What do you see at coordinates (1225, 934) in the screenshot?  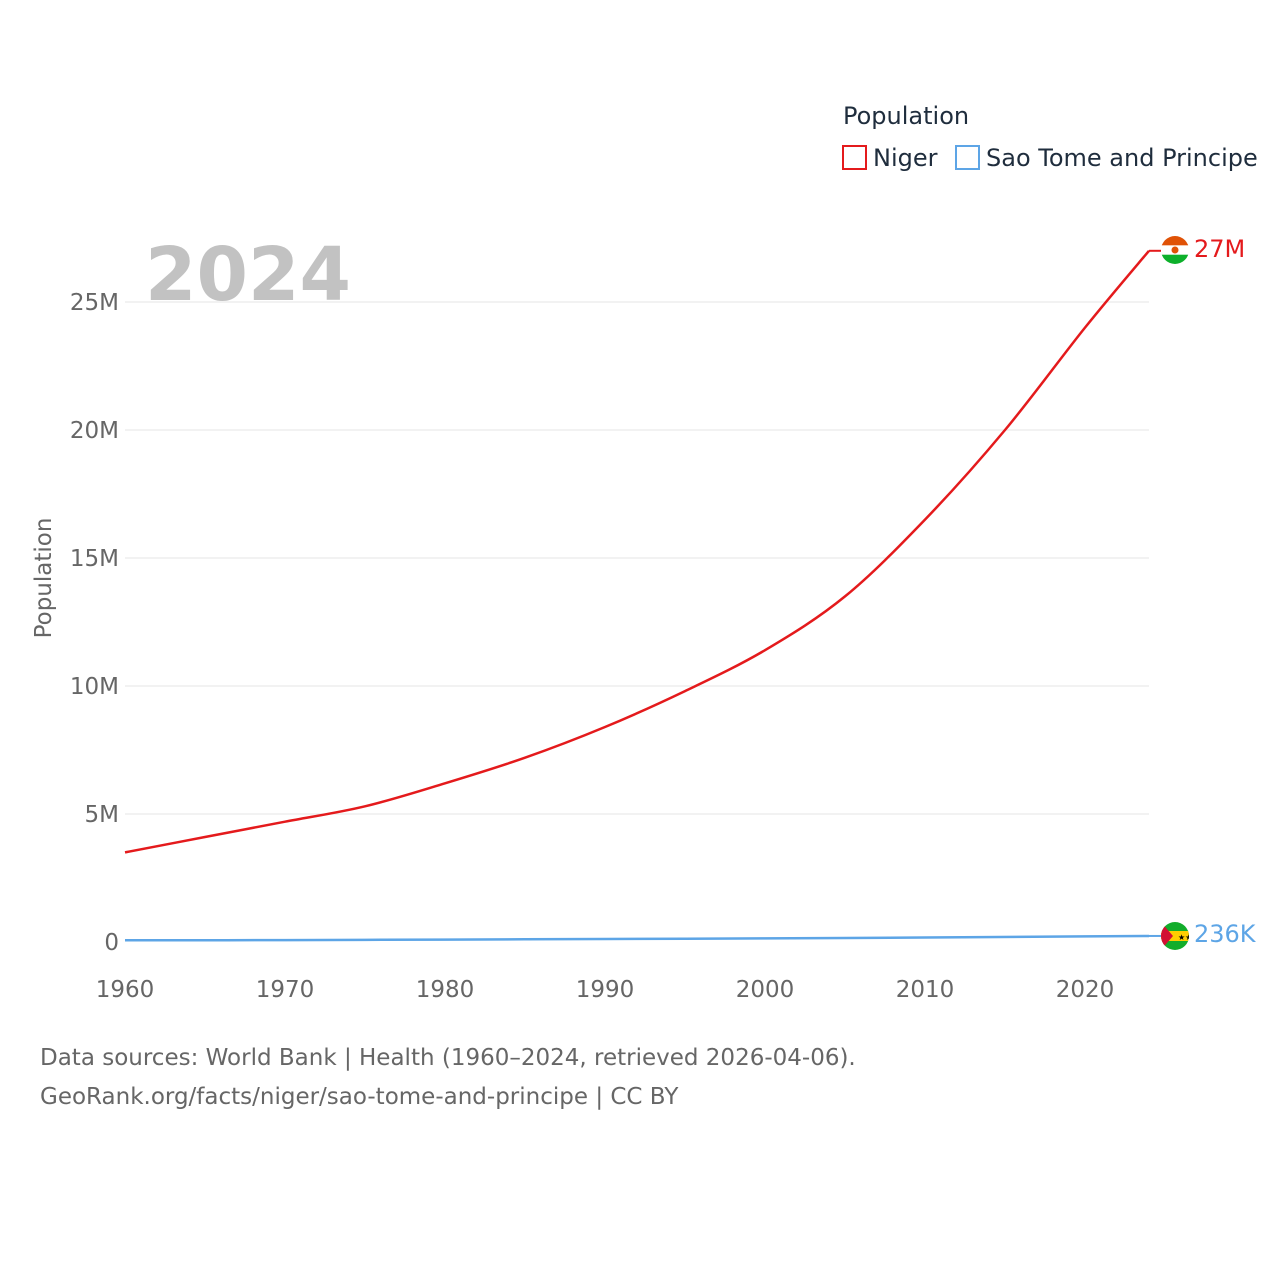 I see `sao-tome-end-label: 236K` at bounding box center [1225, 934].